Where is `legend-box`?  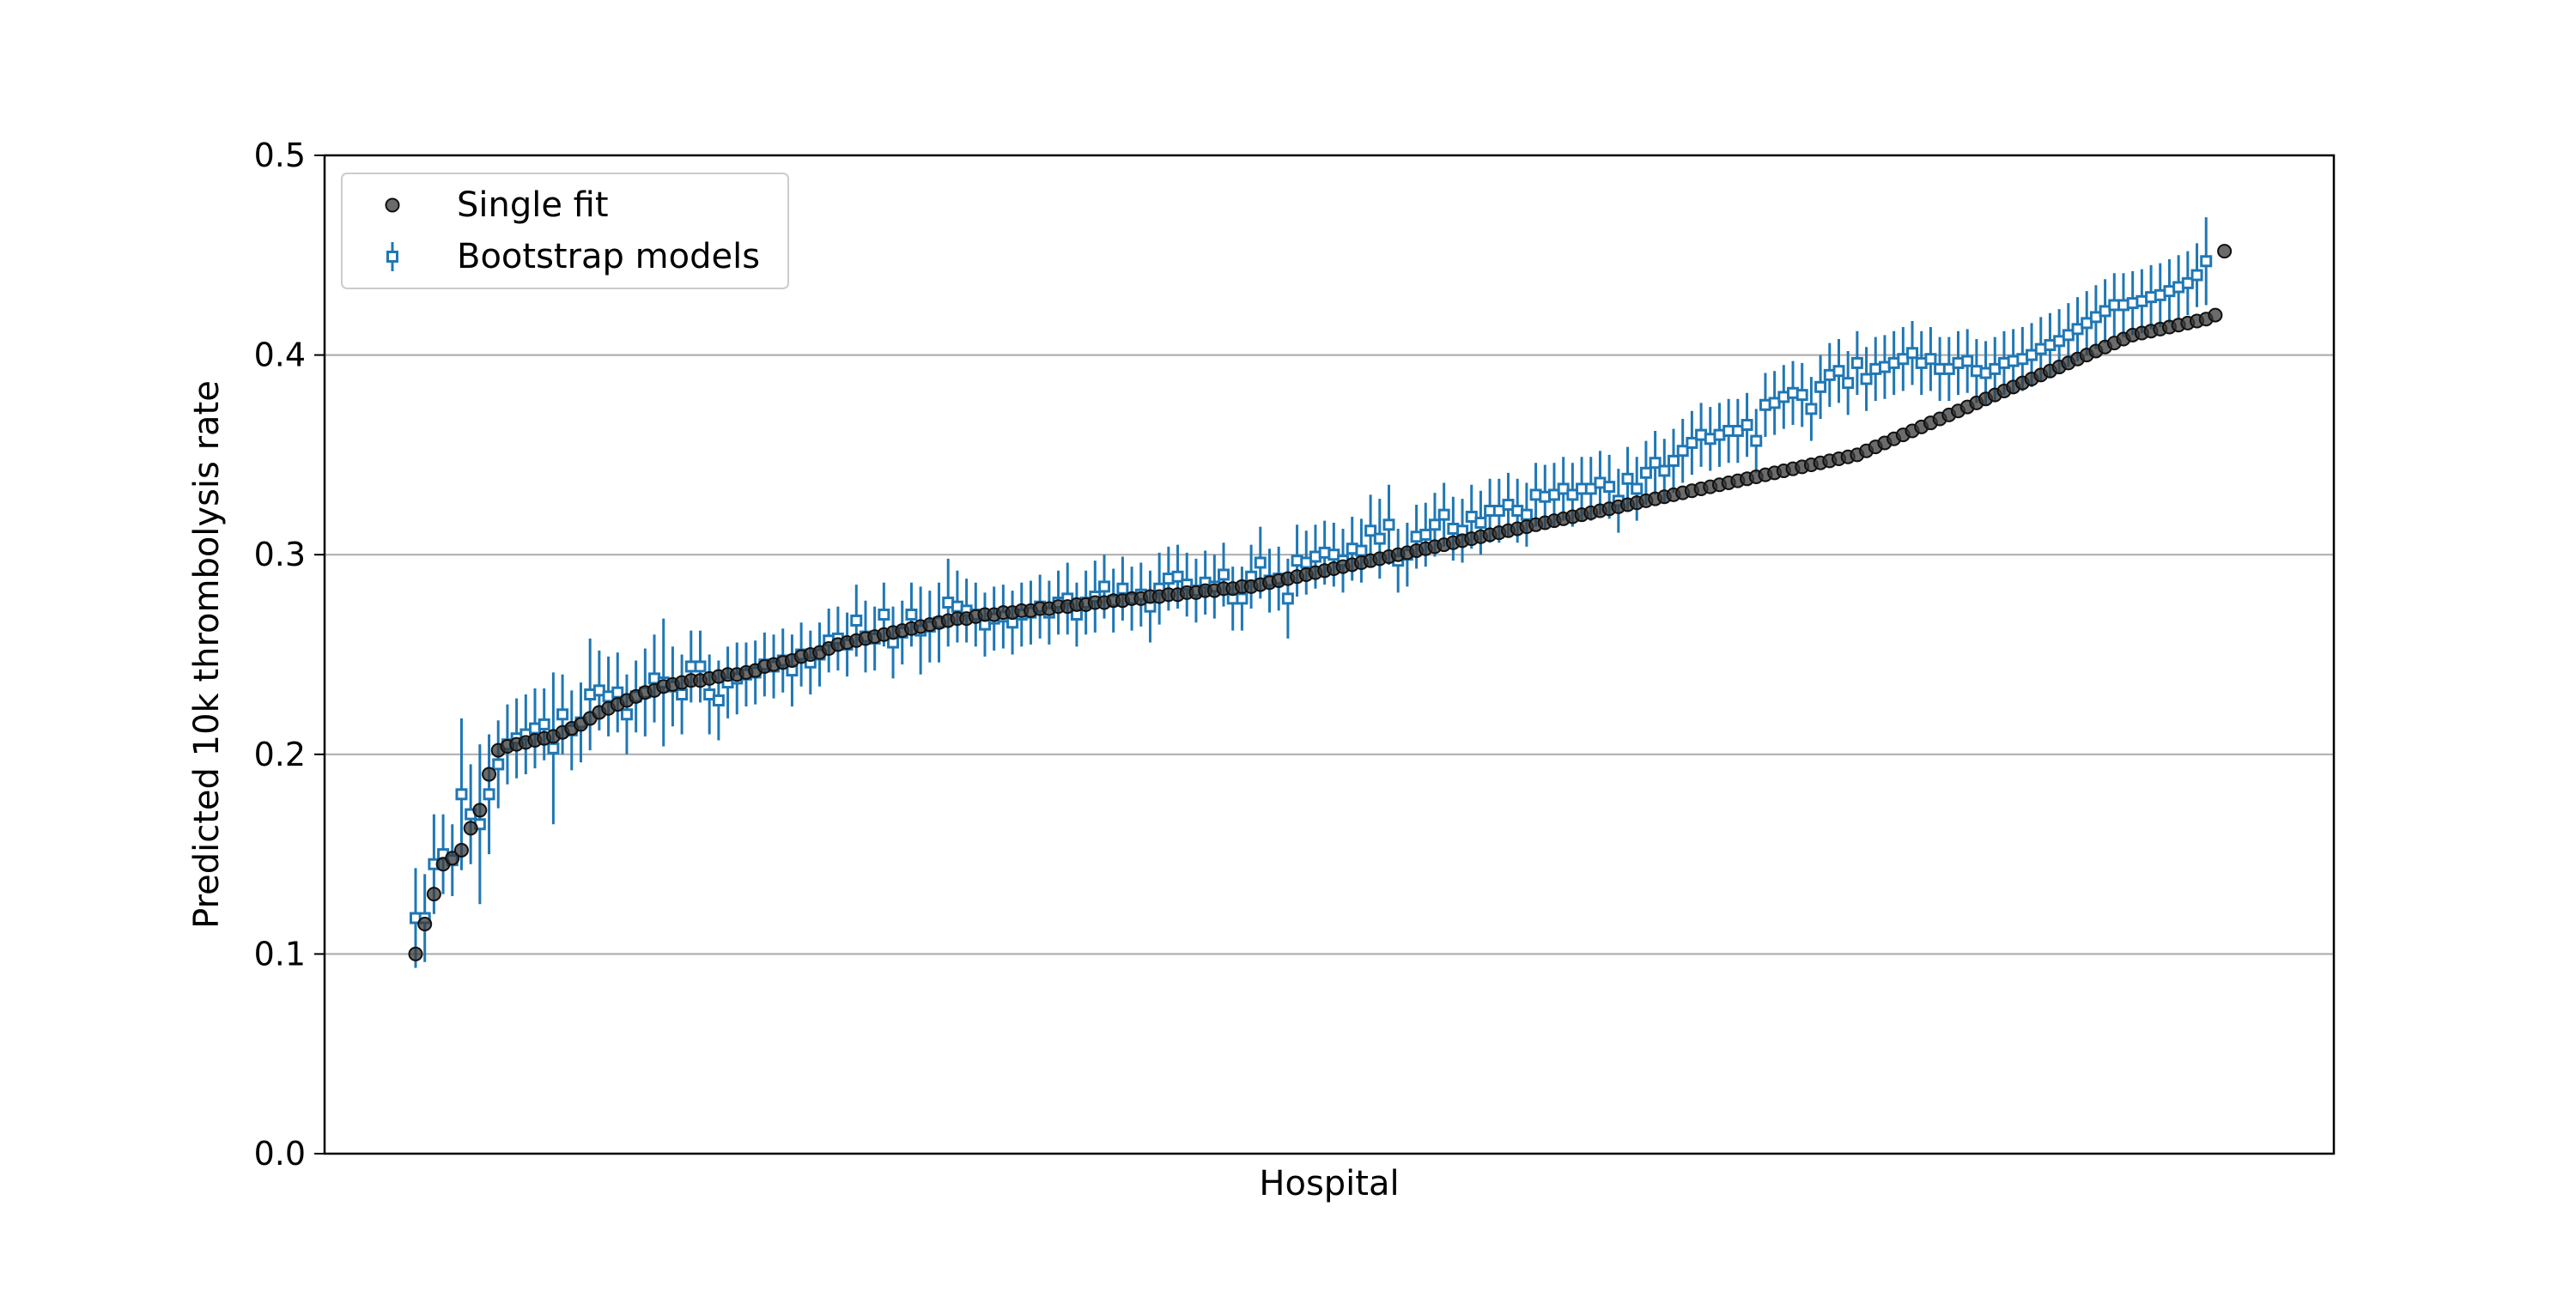 legend-box is located at coordinates (565, 231).